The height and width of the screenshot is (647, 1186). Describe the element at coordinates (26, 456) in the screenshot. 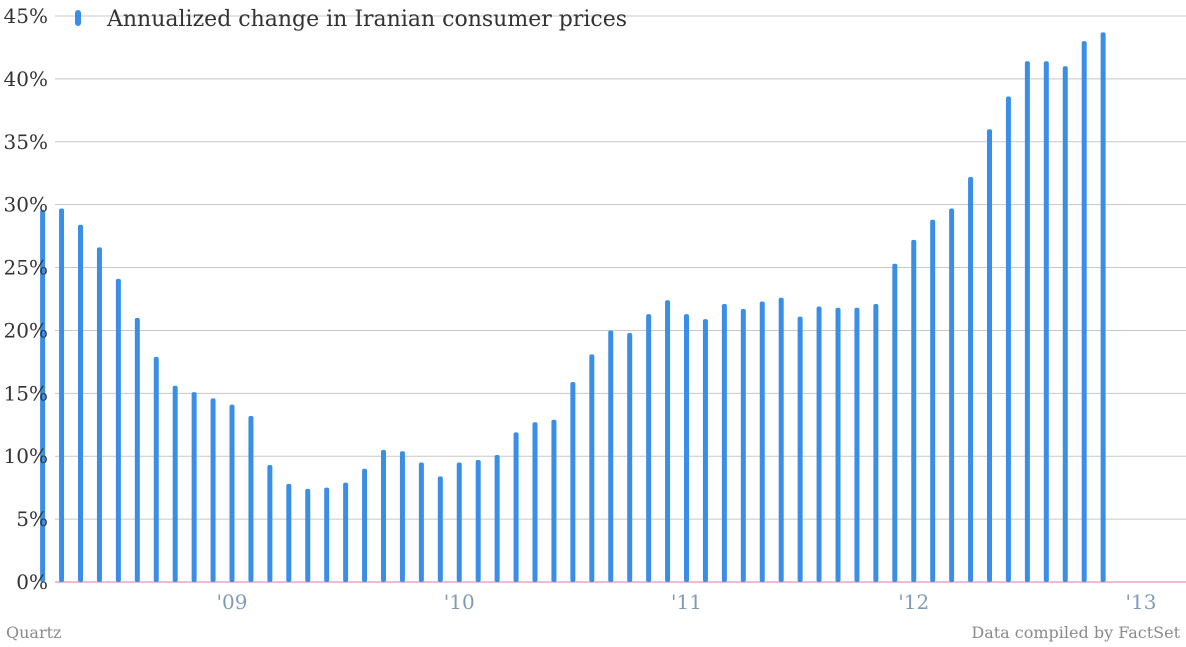

I see `y-tick-label: 10%` at that location.